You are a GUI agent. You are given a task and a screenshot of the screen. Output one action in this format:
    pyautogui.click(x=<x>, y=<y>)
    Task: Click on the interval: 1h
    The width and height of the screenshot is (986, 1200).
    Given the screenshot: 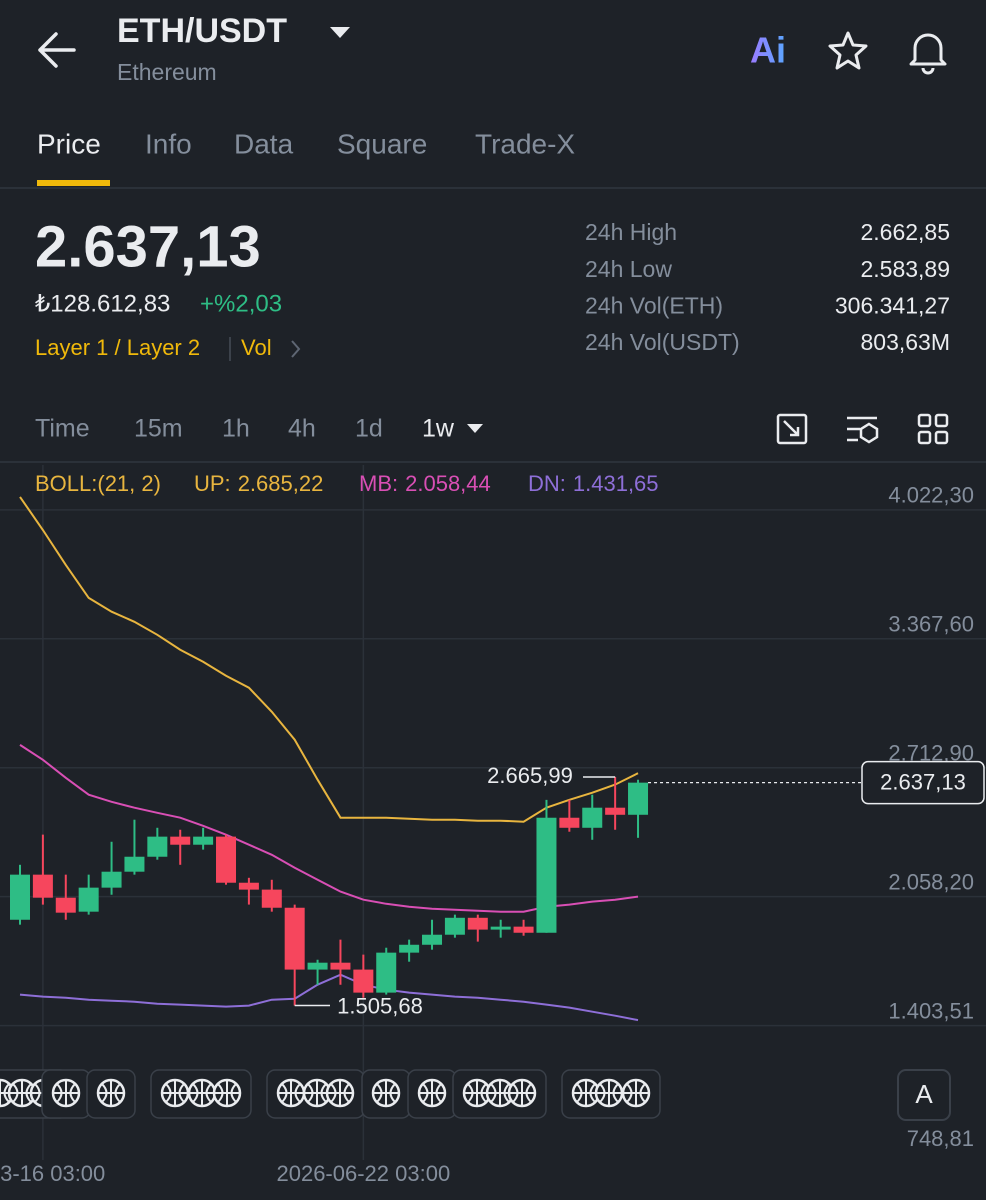 What is the action you would take?
    pyautogui.click(x=236, y=429)
    